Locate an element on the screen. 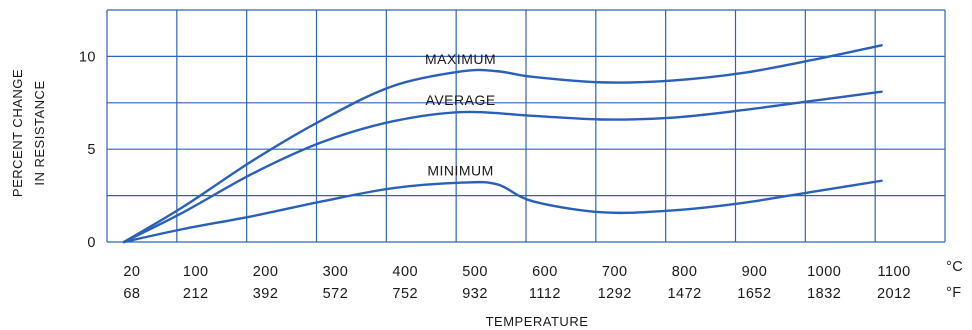 This screenshot has height=330, width=972. x-tick-label-fahrenheit: 752 is located at coordinates (405, 294).